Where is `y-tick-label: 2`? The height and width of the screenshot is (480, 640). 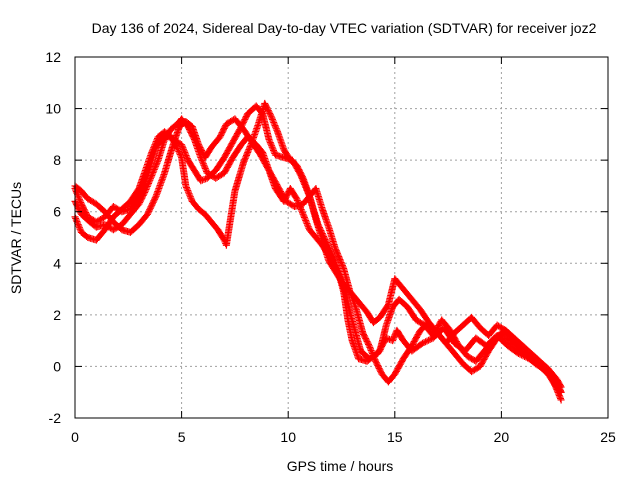
y-tick-label: 2 is located at coordinates (57, 315).